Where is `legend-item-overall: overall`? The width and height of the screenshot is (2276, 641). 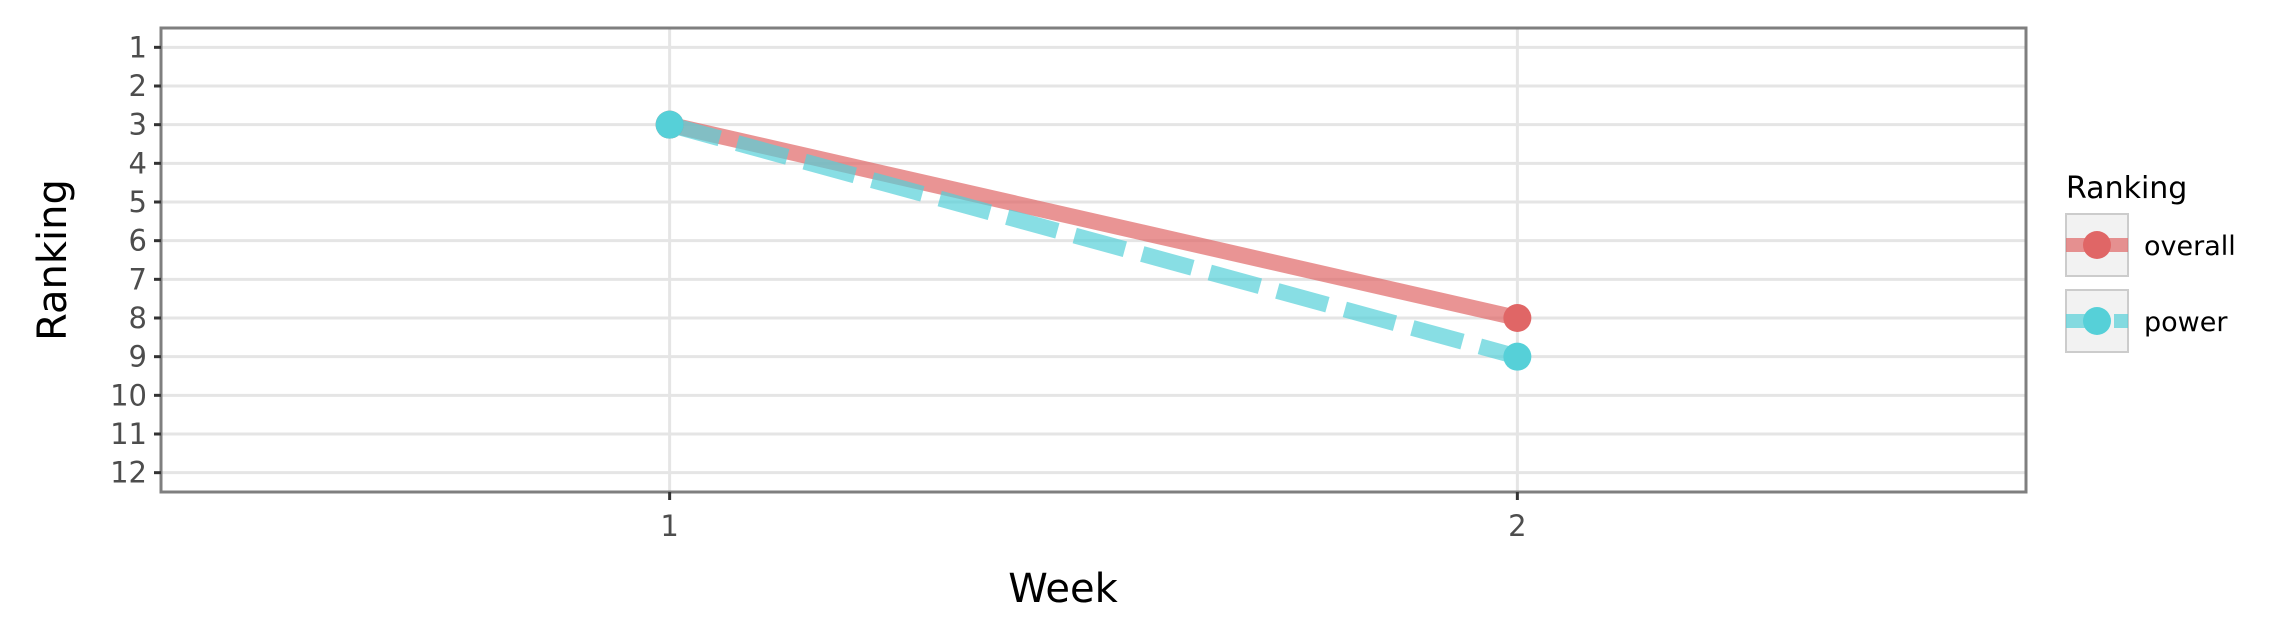 legend-item-overall: overall is located at coordinates (2150, 245).